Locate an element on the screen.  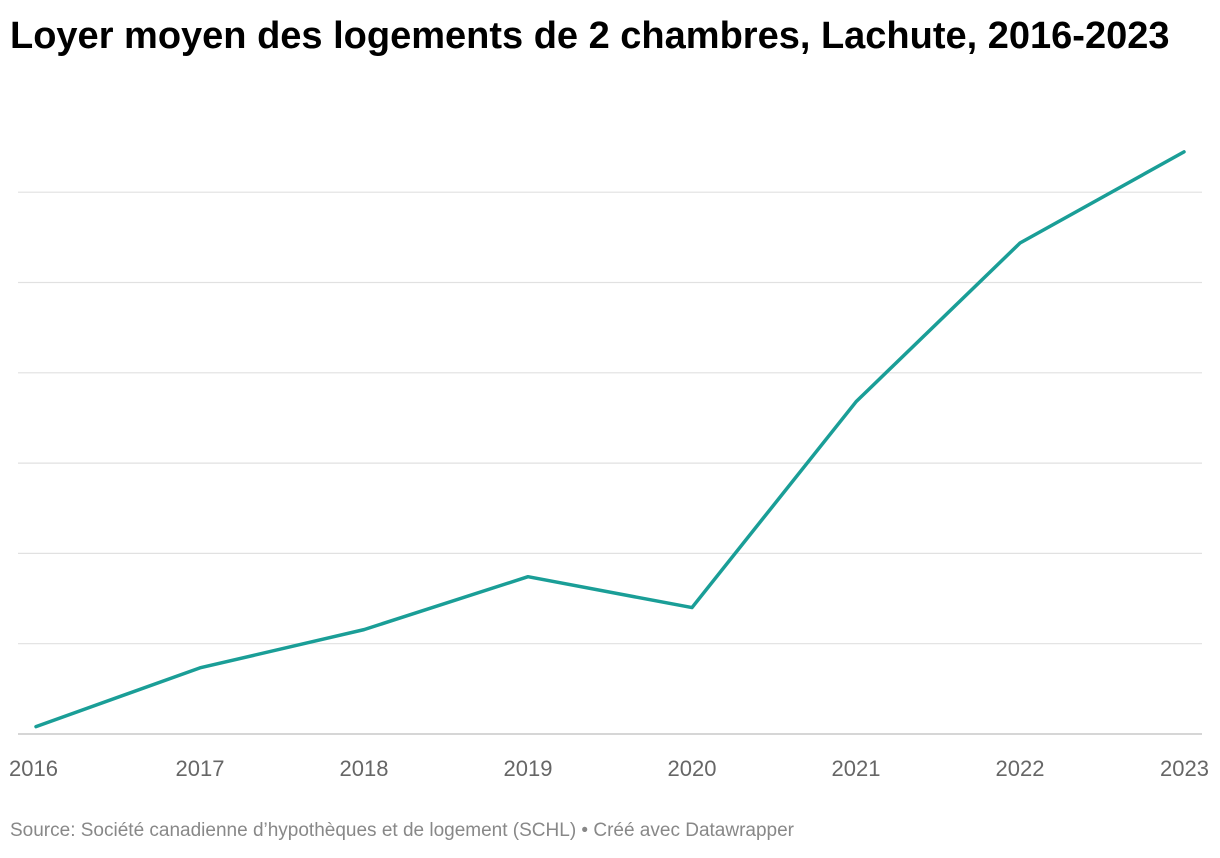
x-tick-label: 2022 is located at coordinates (1020, 768).